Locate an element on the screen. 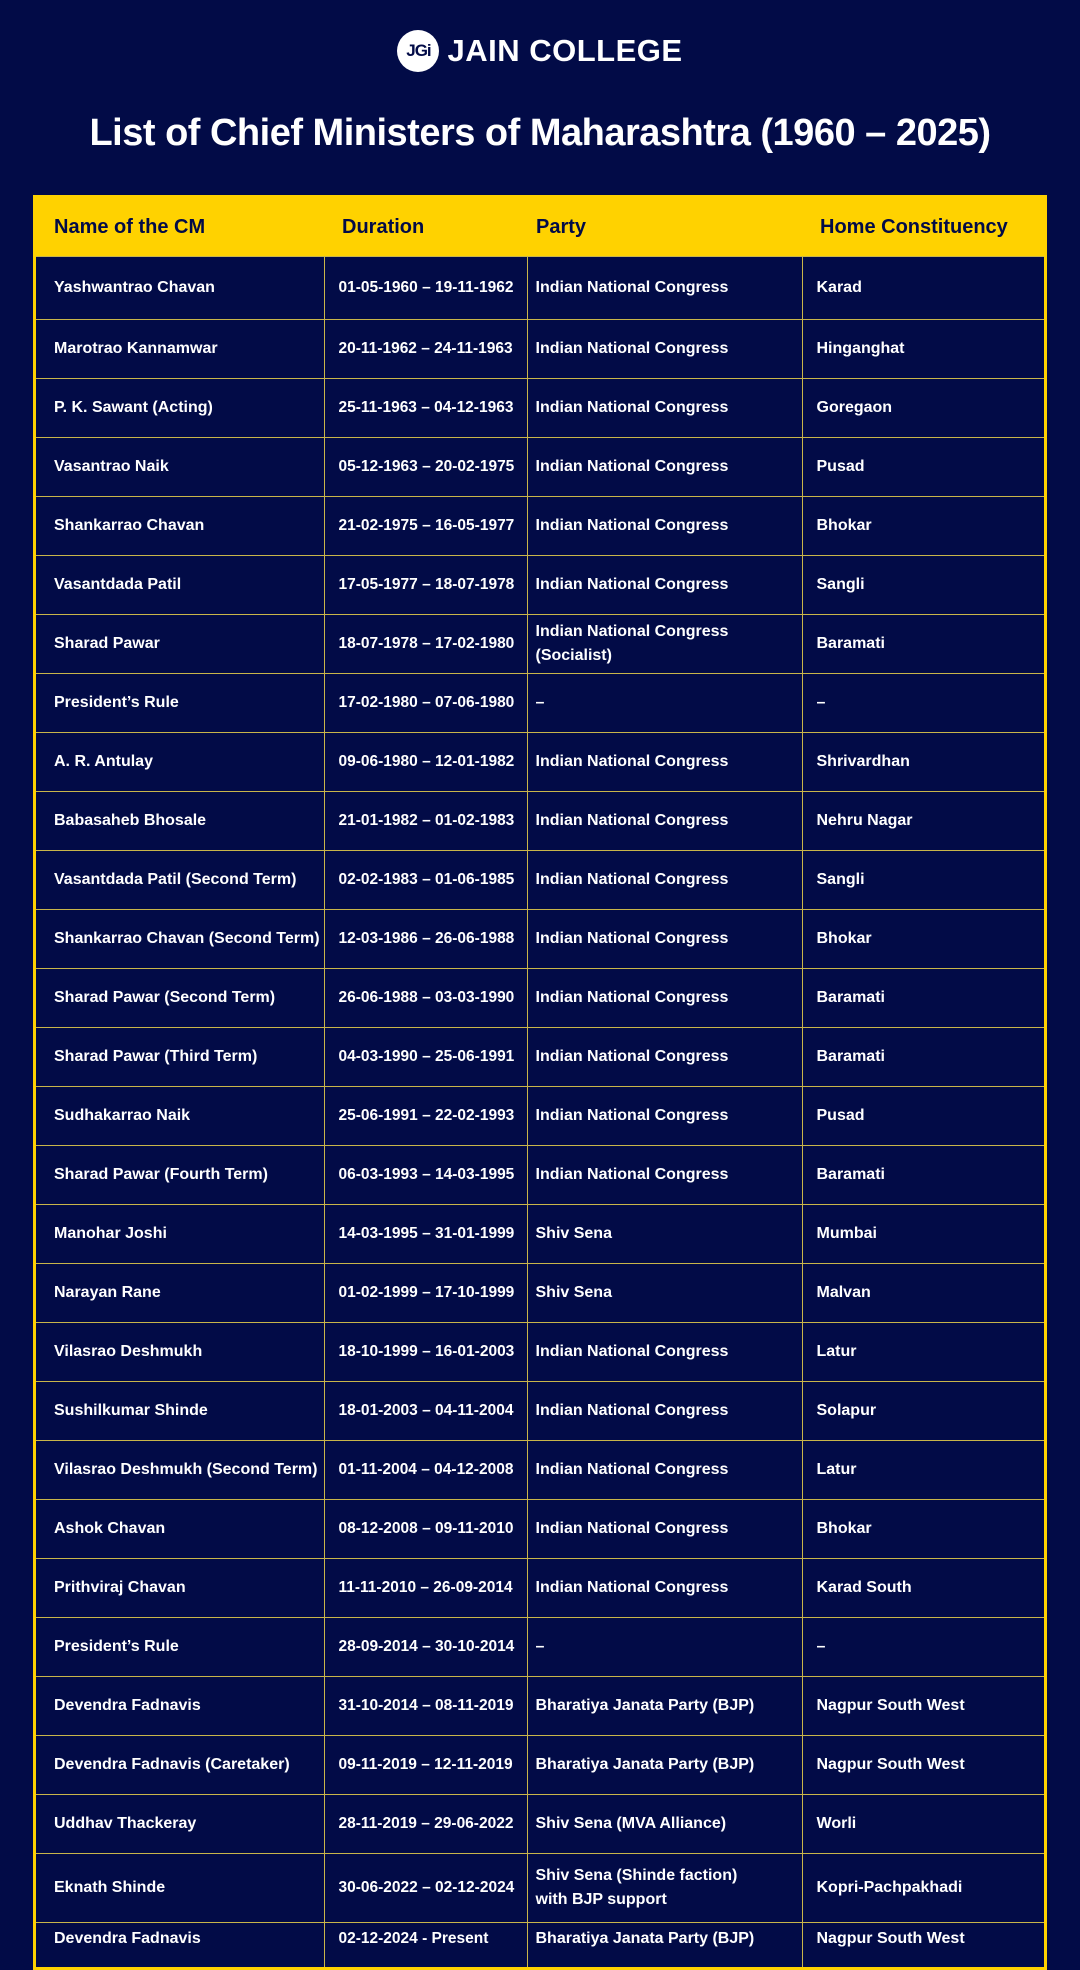  cell-name: Sharad Pawar (Fourth Term) is located at coordinates (179, 1175).